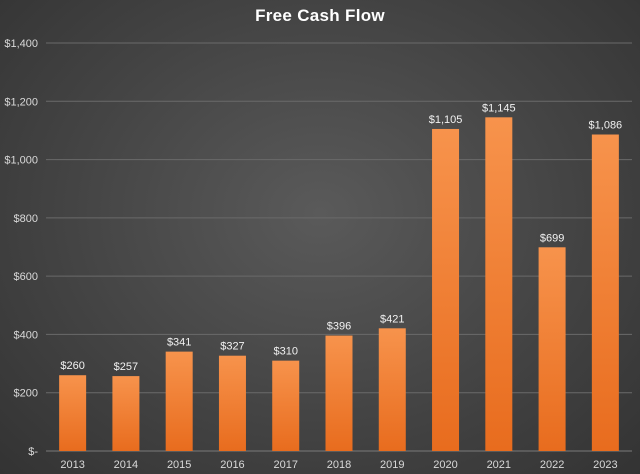 The height and width of the screenshot is (474, 640). What do you see at coordinates (232, 347) in the screenshot?
I see `data-label-2016: $327` at bounding box center [232, 347].